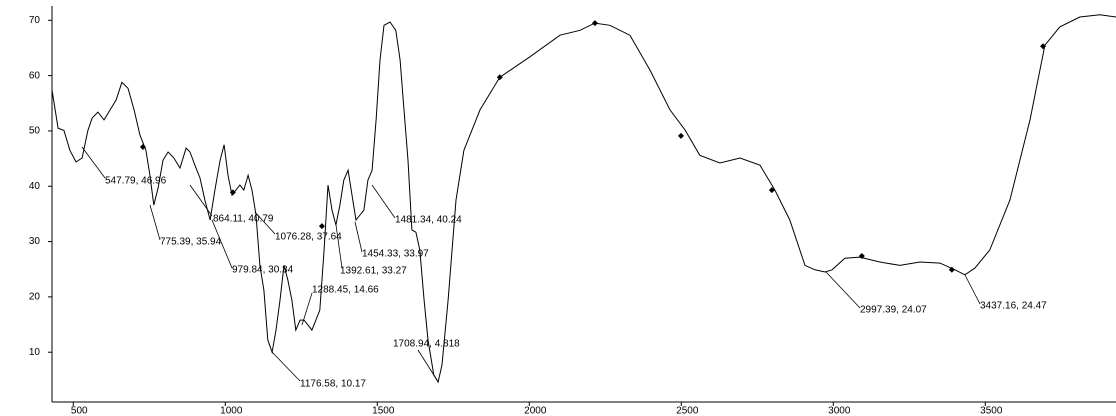 The width and height of the screenshot is (1116, 416). I want to click on x-tick-label: 3500, so click(991, 411).